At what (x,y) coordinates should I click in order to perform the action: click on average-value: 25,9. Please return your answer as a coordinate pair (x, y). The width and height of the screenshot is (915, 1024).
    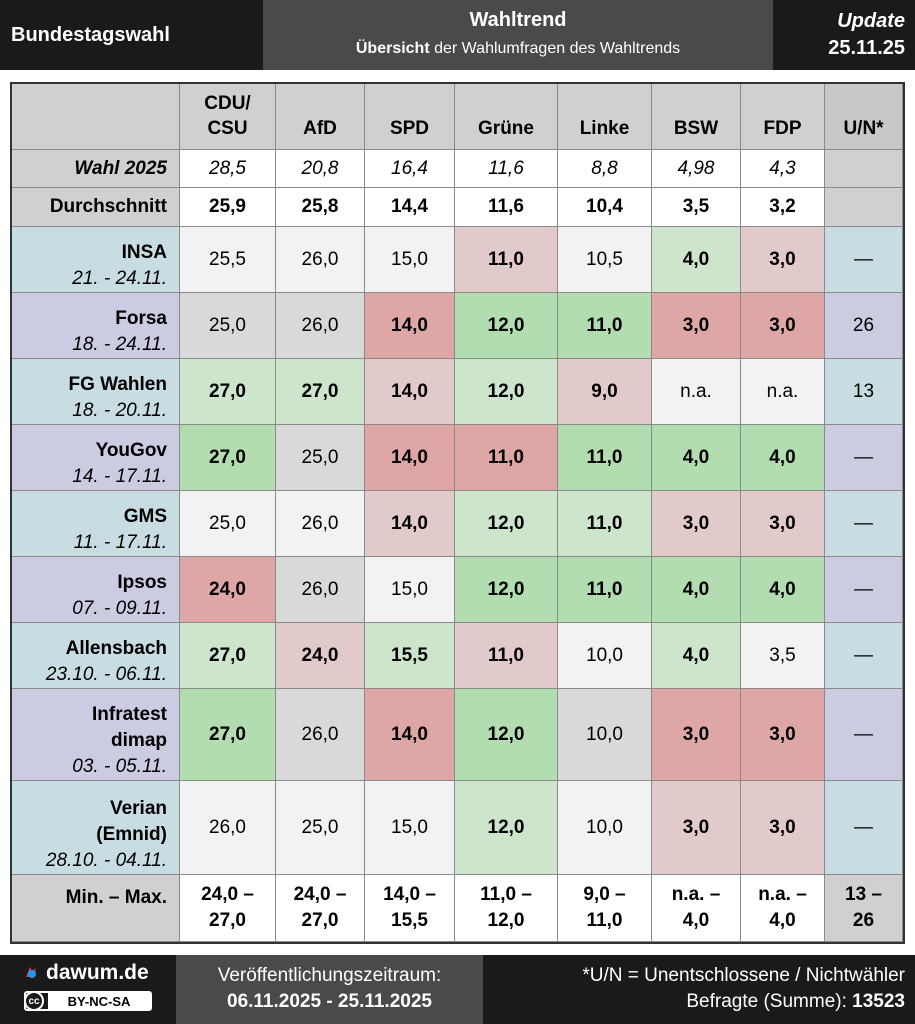
    Looking at the image, I should click on (227, 206).